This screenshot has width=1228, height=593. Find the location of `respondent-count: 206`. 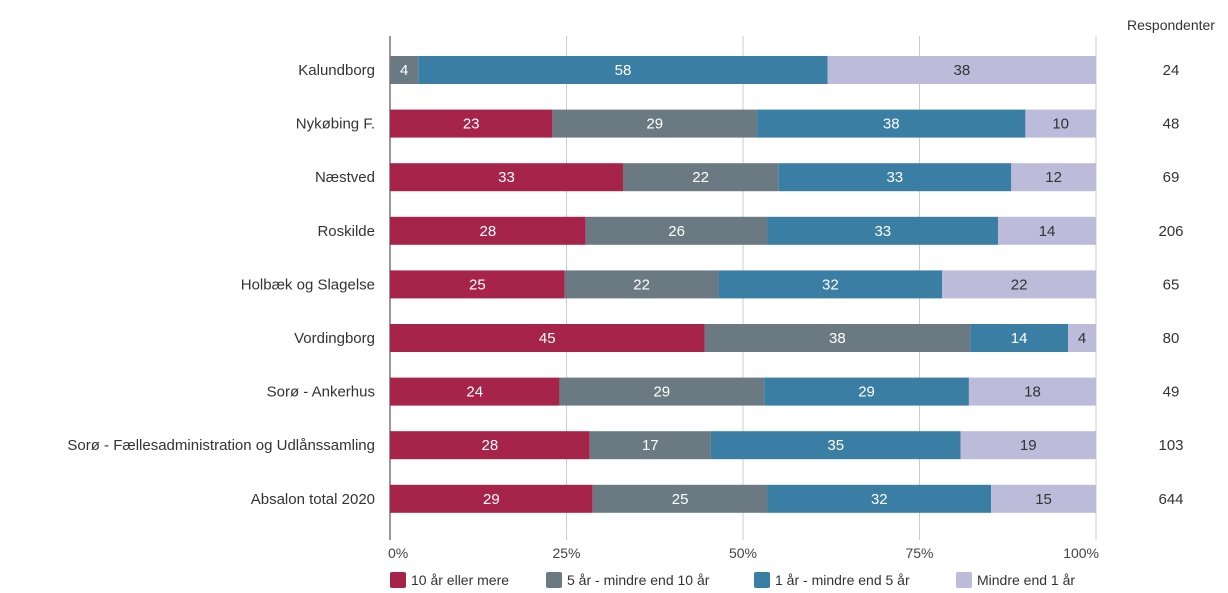

respondent-count: 206 is located at coordinates (1170, 231).